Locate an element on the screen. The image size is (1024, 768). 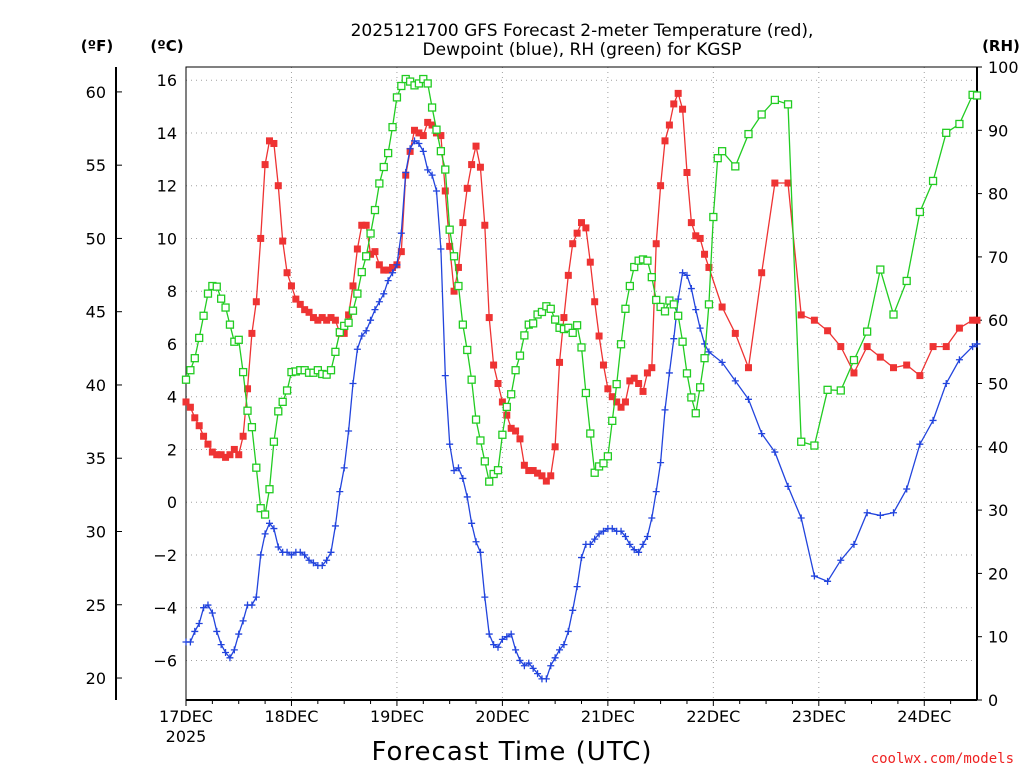
rh-tick-label: 50 is located at coordinates (998, 384).